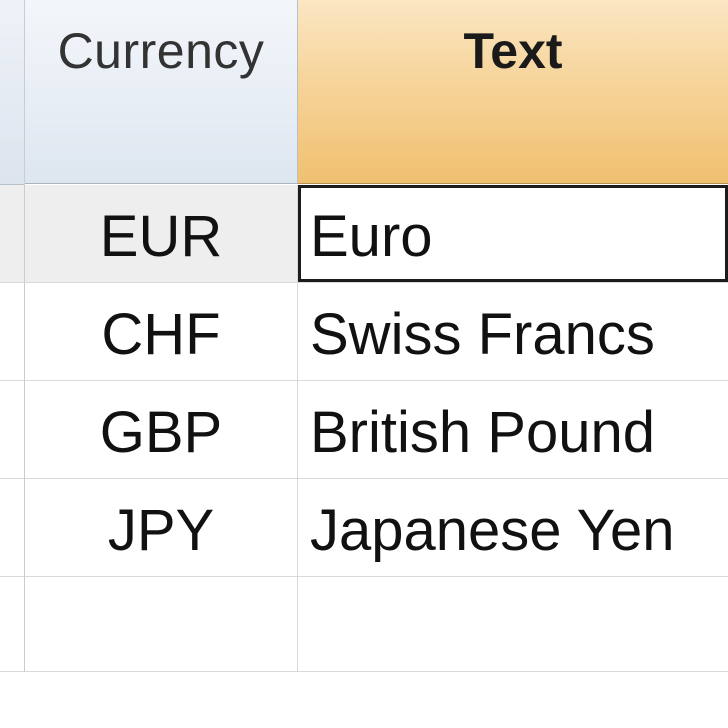 This screenshot has height=728, width=728. What do you see at coordinates (513, 233) in the screenshot?
I see `currency-text-cell-active: Euro` at bounding box center [513, 233].